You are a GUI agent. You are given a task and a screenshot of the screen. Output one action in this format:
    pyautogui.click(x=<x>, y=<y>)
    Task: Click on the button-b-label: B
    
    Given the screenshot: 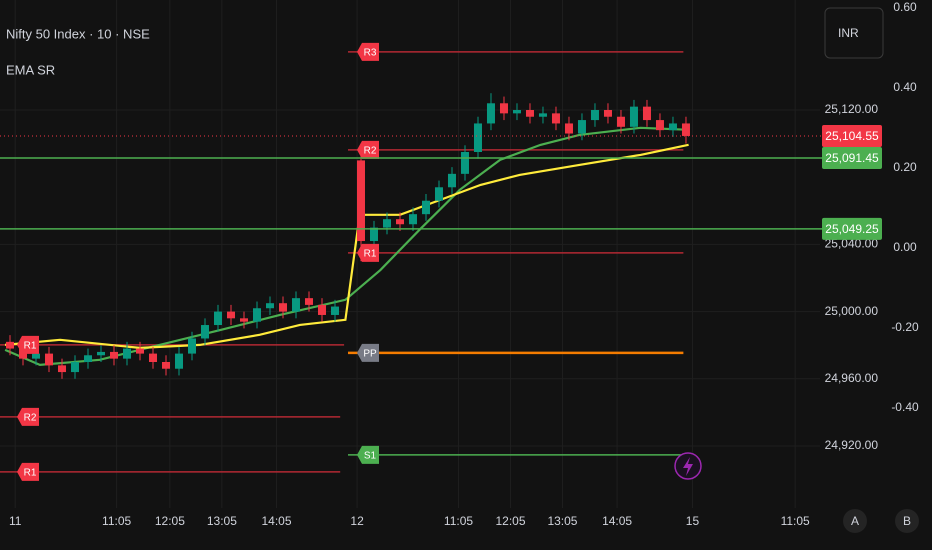 What is the action you would take?
    pyautogui.click(x=907, y=521)
    